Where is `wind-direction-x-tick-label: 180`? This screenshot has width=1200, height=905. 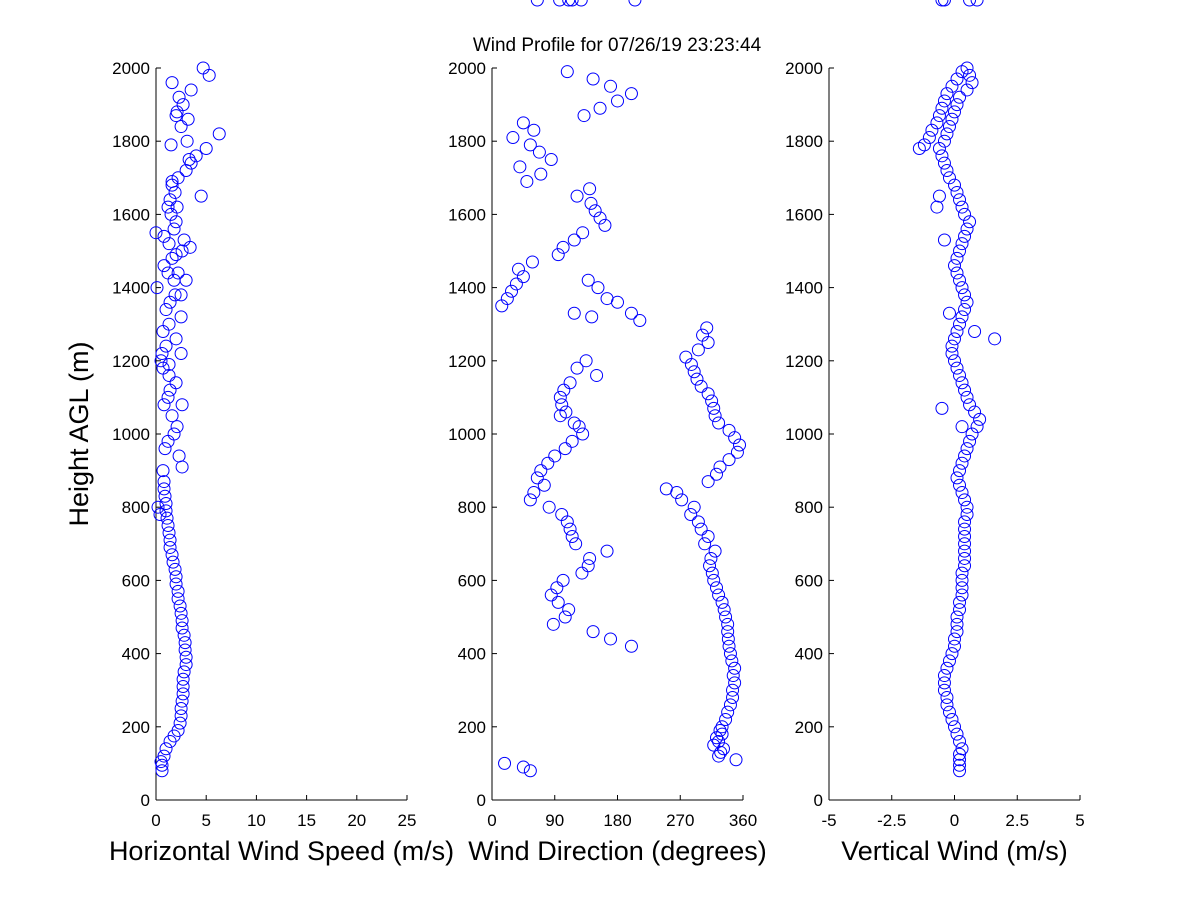
wind-direction-x-tick-label: 180 is located at coordinates (617, 820).